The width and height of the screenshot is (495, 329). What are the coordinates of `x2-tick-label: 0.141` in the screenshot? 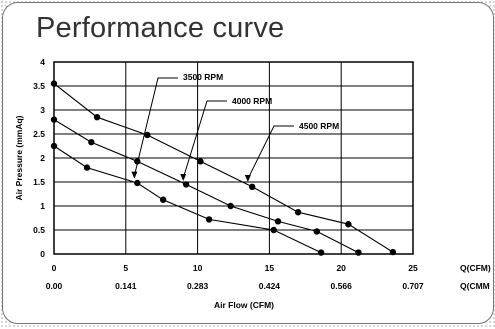 It's located at (126, 286).